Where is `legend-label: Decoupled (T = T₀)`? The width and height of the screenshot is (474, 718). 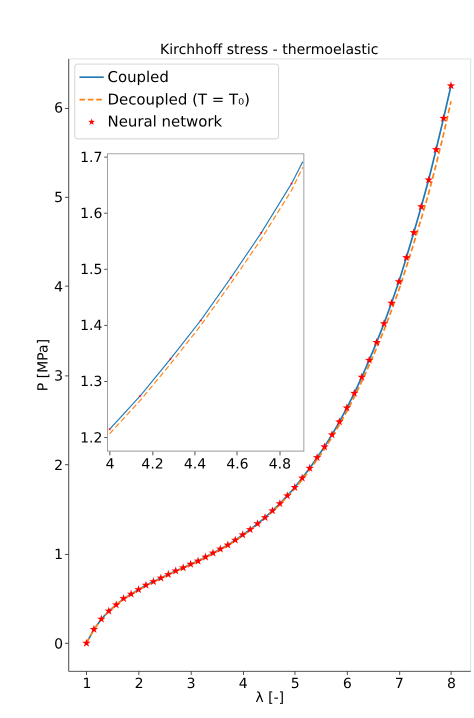
legend-label: Decoupled (T = T₀) is located at coordinates (179, 99).